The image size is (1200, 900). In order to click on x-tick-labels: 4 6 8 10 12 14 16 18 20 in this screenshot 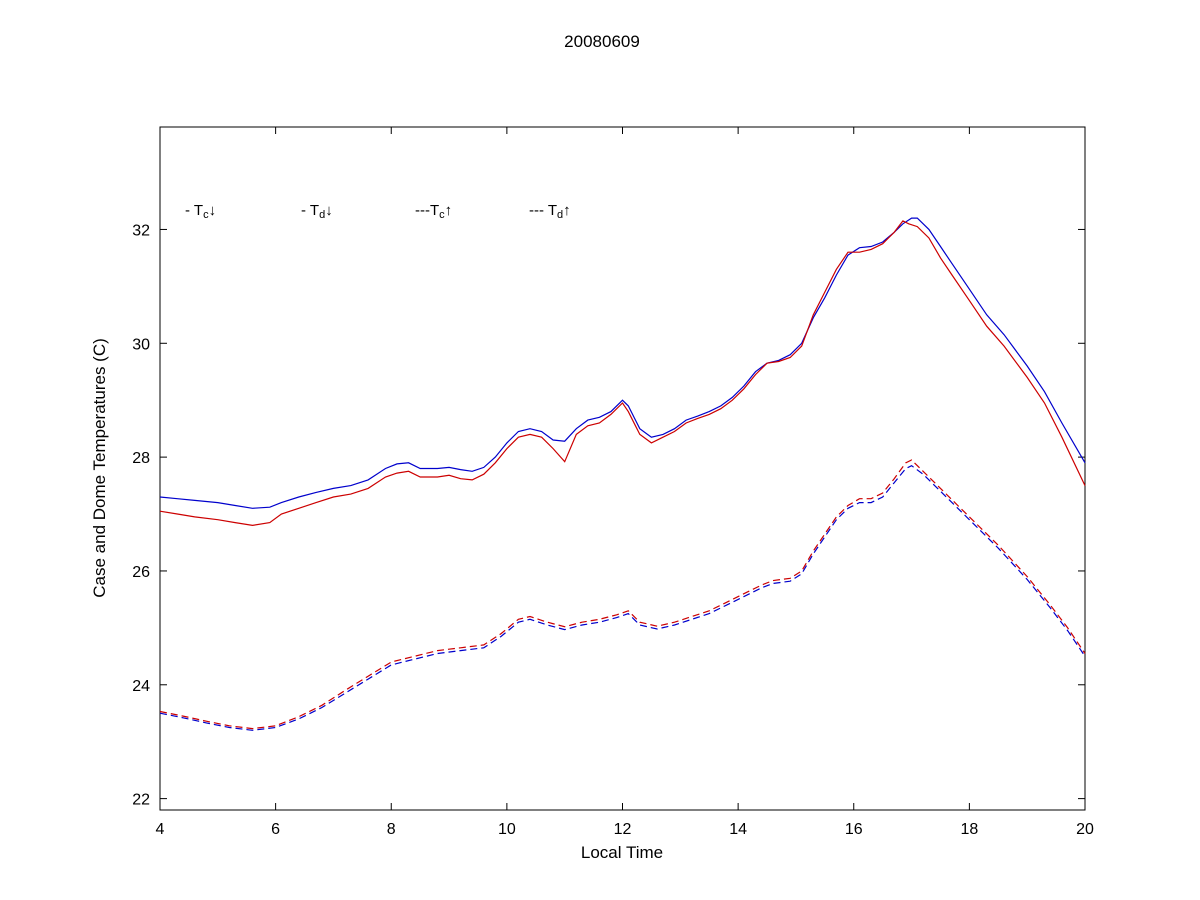, I will do `click(625, 829)`.